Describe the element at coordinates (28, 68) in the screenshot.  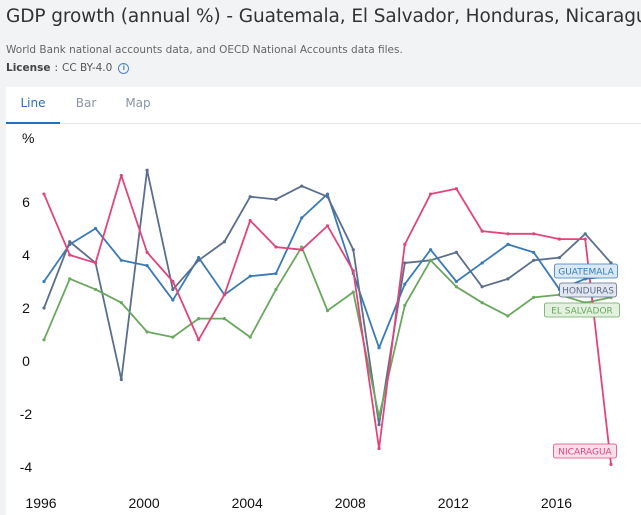
I see `license-label: License` at that location.